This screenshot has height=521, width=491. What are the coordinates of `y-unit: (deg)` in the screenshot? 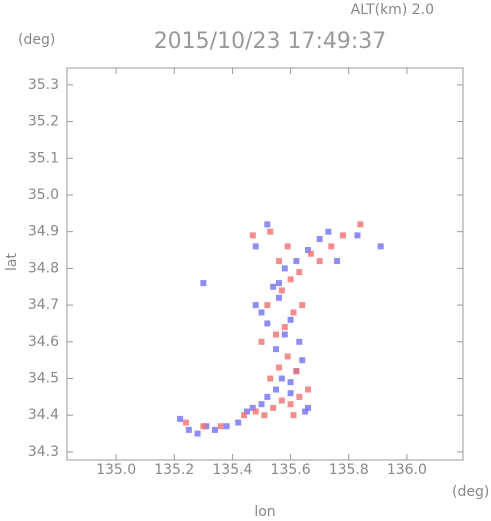 It's located at (36, 40).